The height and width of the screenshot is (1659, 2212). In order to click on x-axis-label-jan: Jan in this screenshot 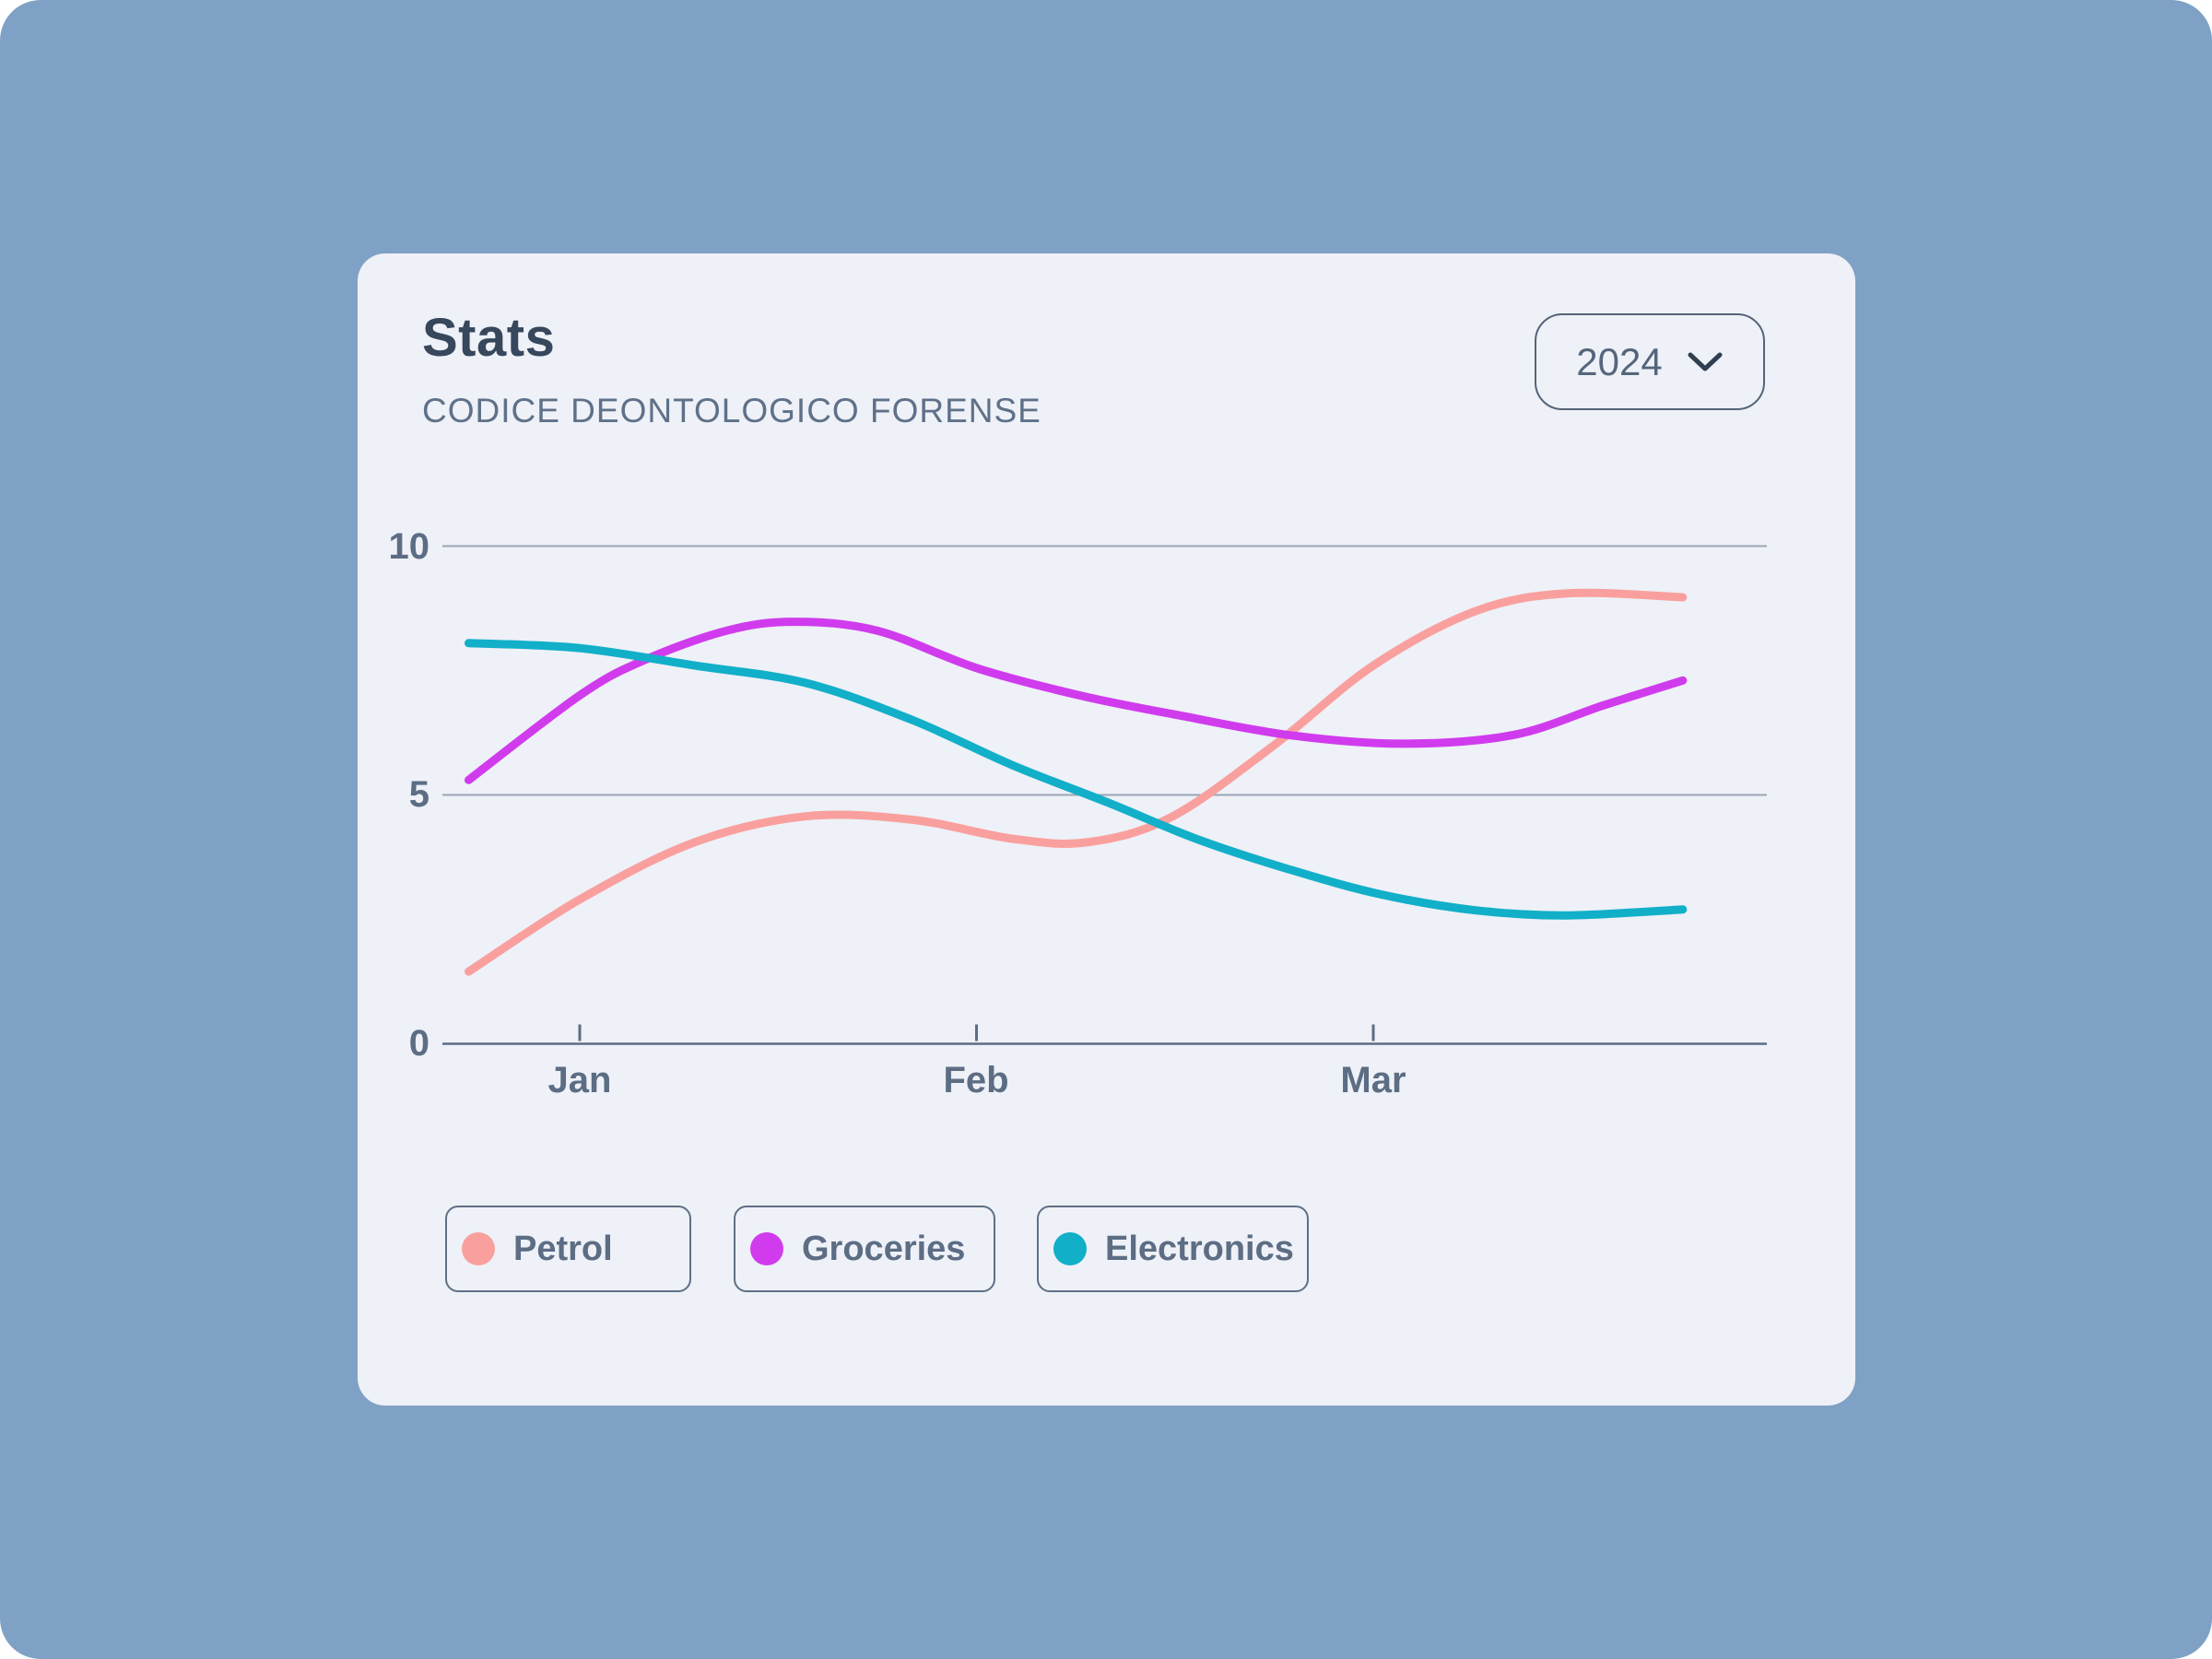, I will do `click(579, 1080)`.